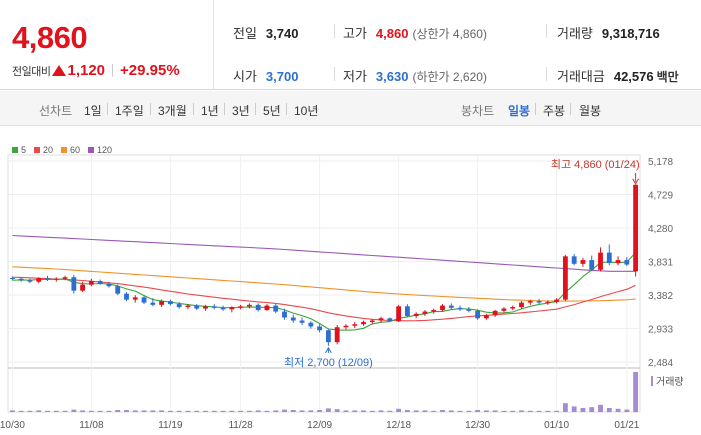 Image resolution: width=701 pixels, height=435 pixels. Describe the element at coordinates (172, 111) in the screenshot. I see `period-3m: 3개월` at that location.